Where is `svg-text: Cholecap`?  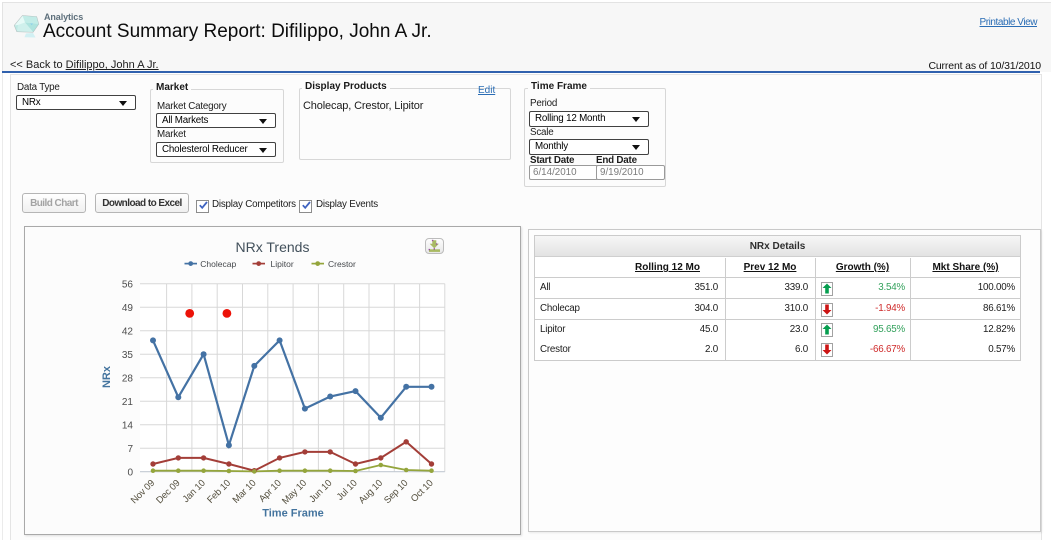 svg-text: Cholecap is located at coordinates (218, 264).